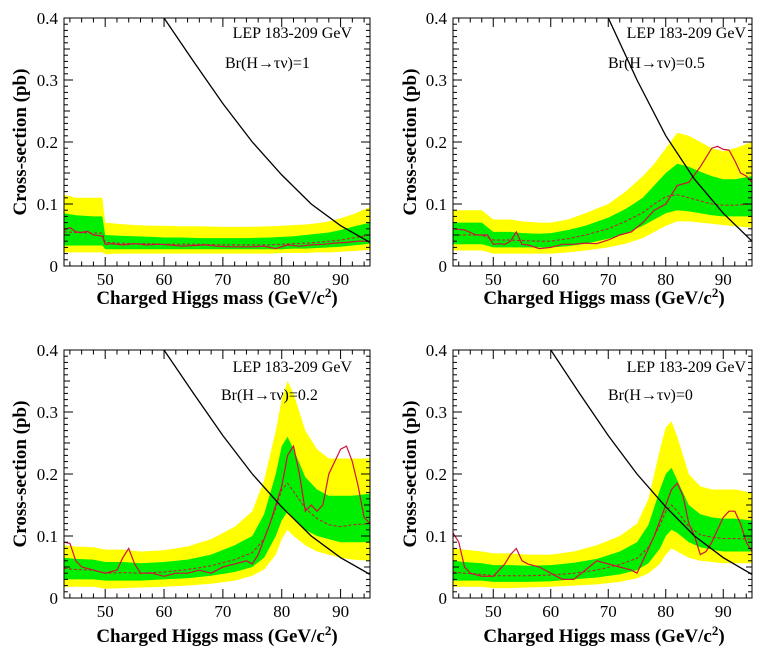 This screenshot has width=761, height=653. What do you see at coordinates (269, 395) in the screenshot?
I see `annotation-branching-ratio: Br(H→τν)=0.2` at bounding box center [269, 395].